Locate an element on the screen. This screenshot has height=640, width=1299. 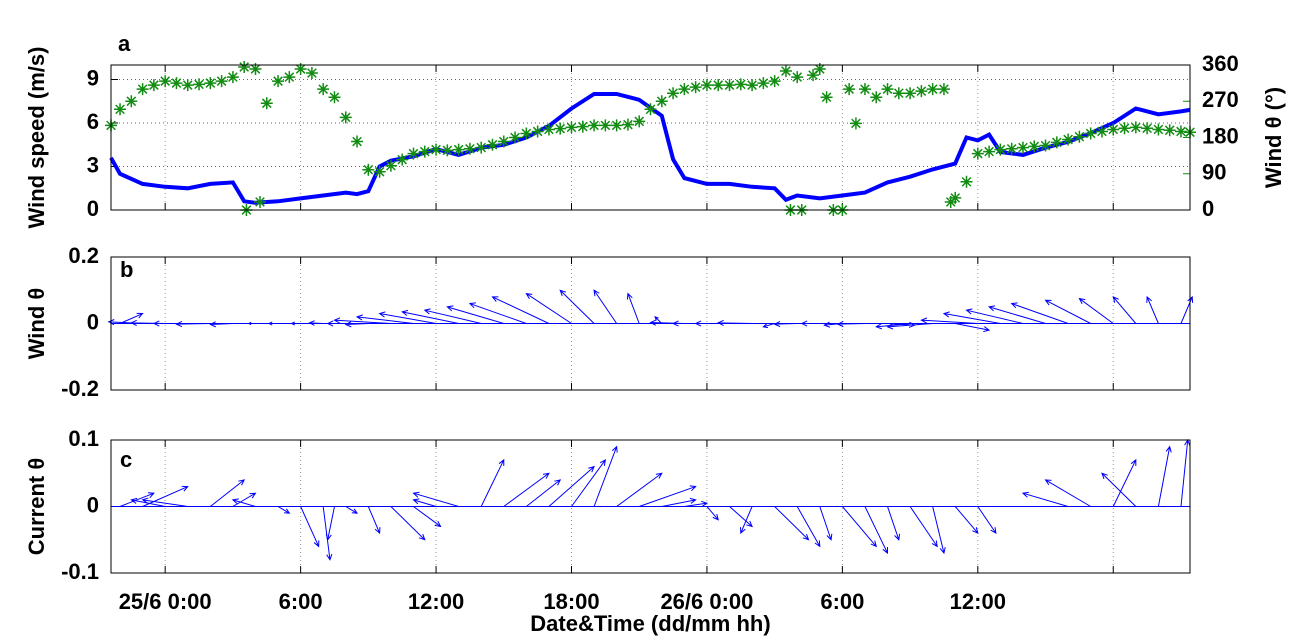
panel-label: c is located at coordinates (126, 459).